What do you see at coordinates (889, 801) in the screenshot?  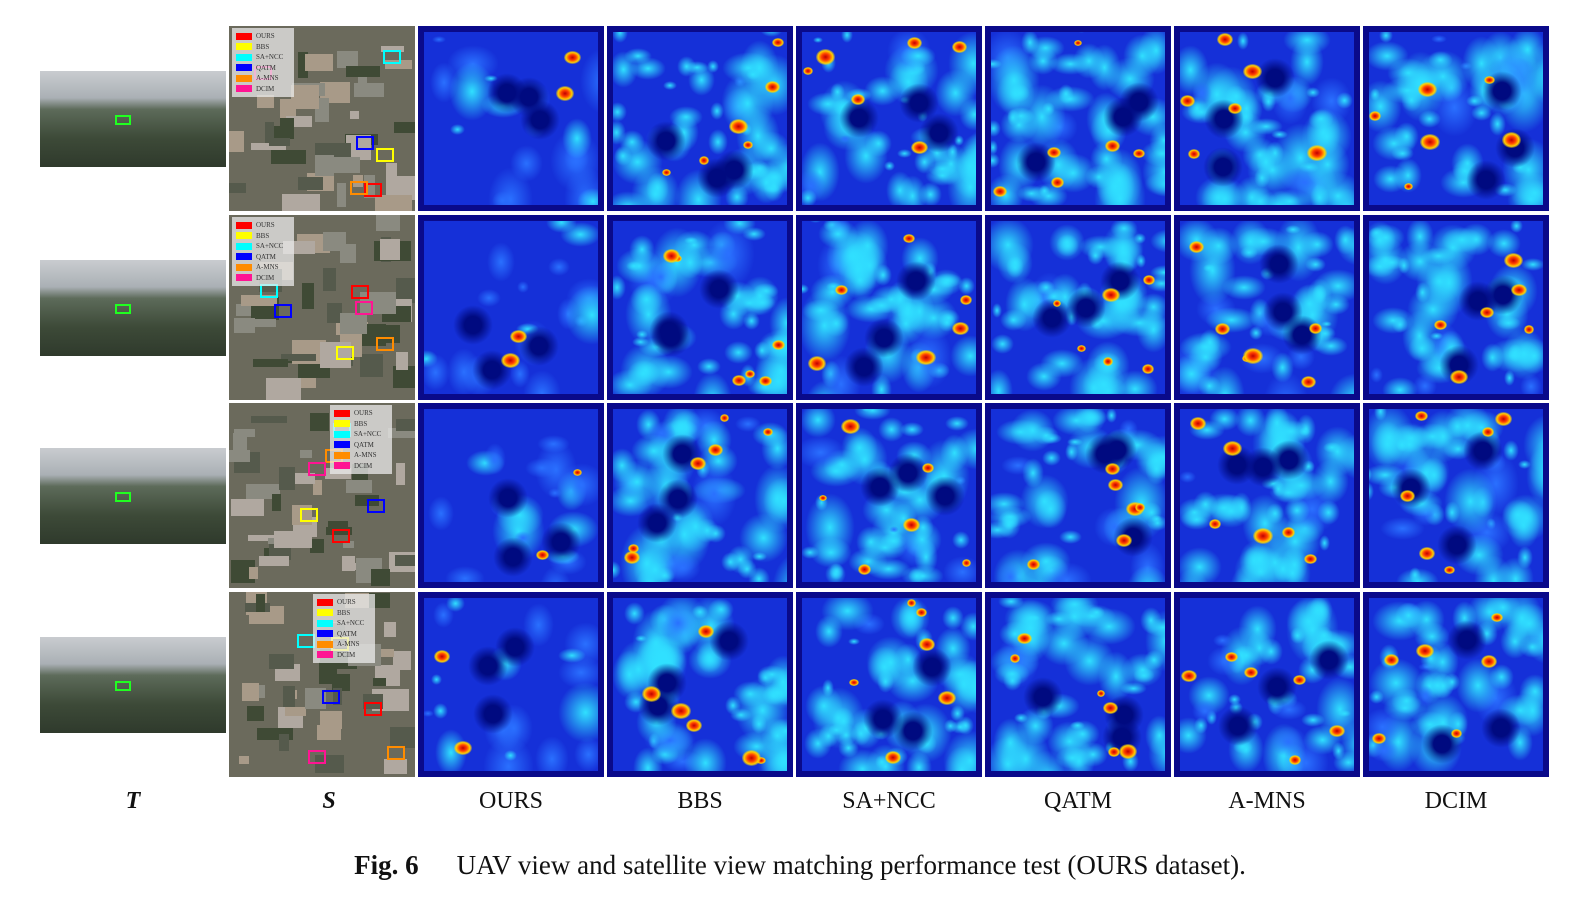 I see `column-label-sa-ncc: SA+NCC` at bounding box center [889, 801].